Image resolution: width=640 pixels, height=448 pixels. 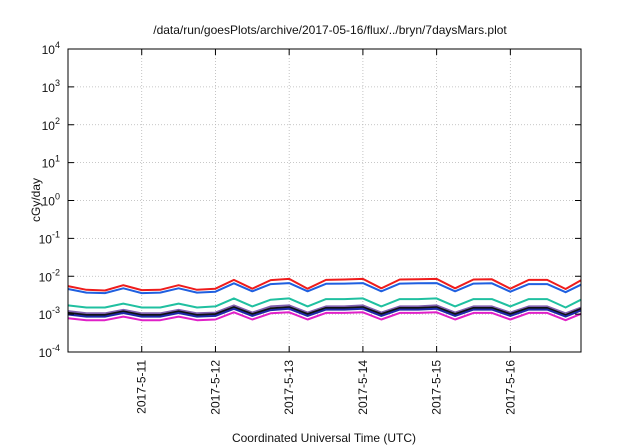 What do you see at coordinates (49, 313) in the screenshot?
I see `y-tick-label: 10⁻³` at bounding box center [49, 313].